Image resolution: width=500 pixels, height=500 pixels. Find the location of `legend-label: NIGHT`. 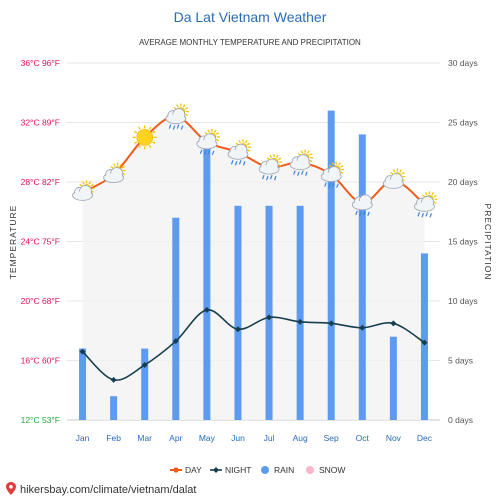

legend-label: NIGHT is located at coordinates (238, 470).